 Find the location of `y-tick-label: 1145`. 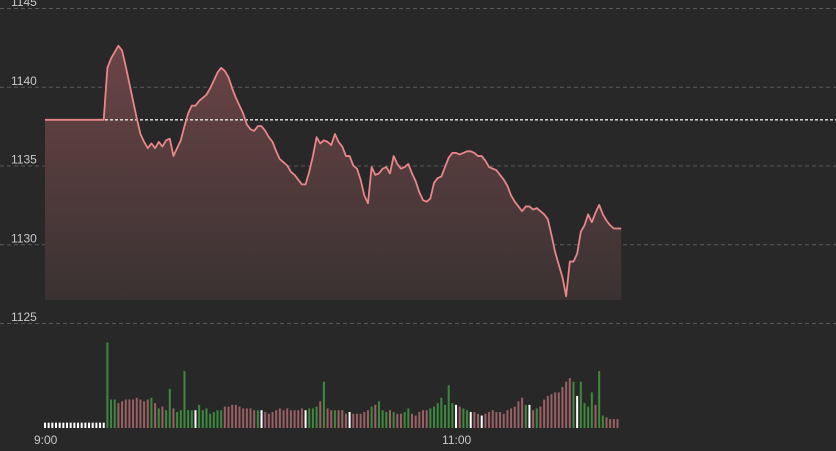

y-tick-label: 1145 is located at coordinates (24, 4).